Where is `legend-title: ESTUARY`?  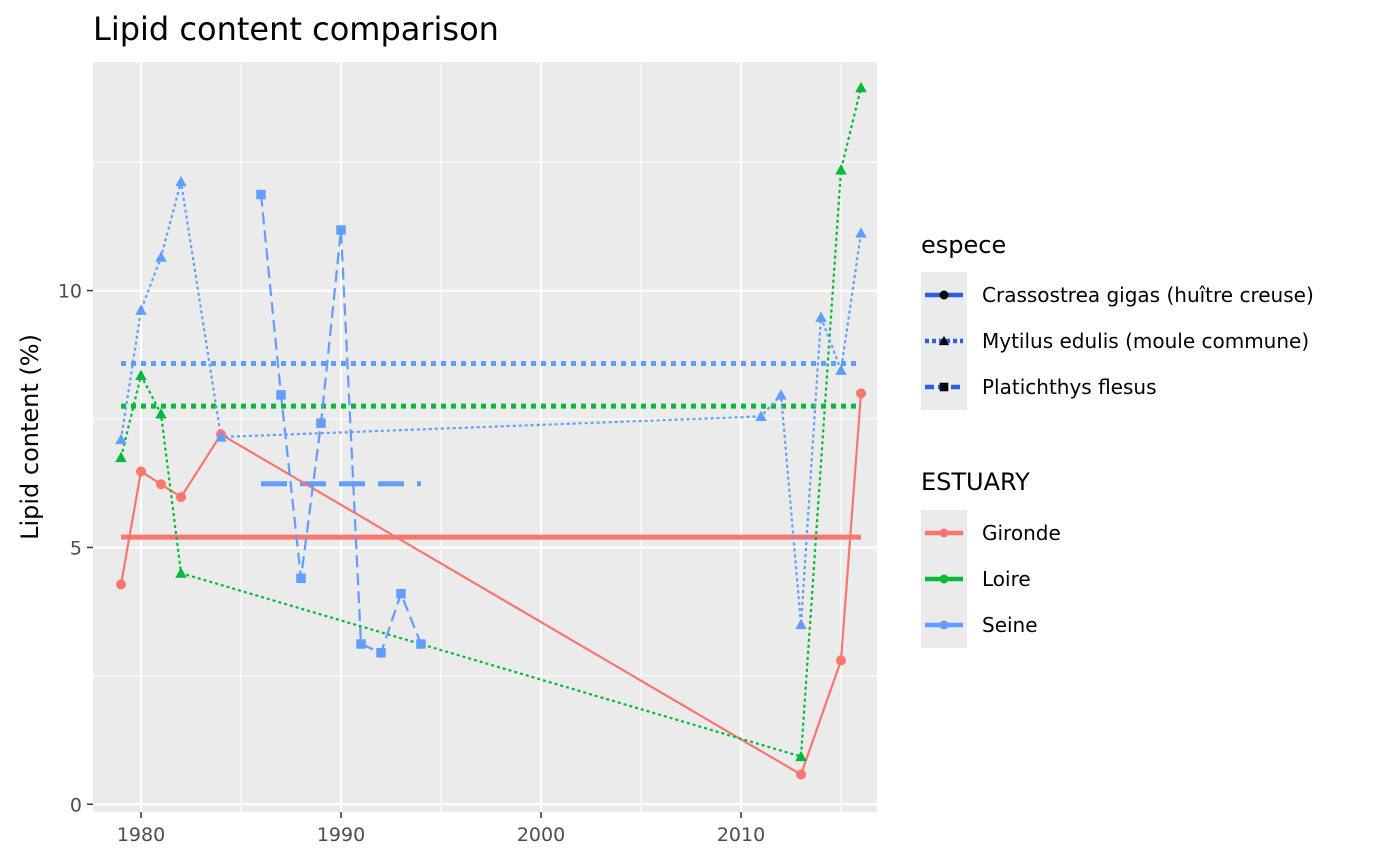
legend-title: ESTUARY is located at coordinates (975, 482).